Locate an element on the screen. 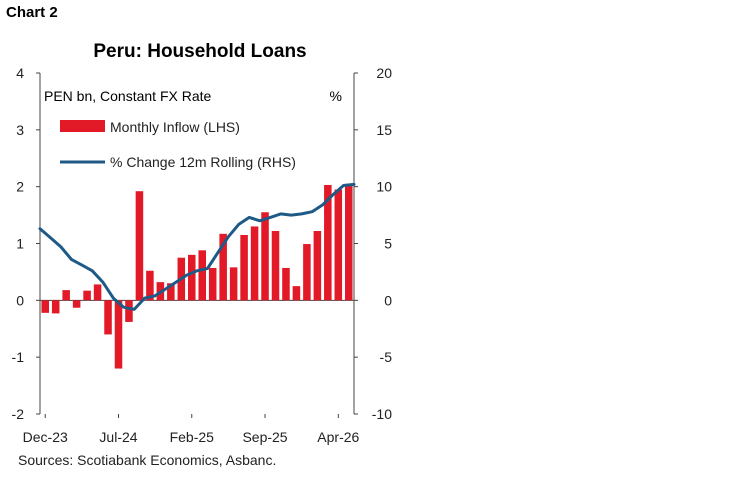 This screenshot has width=749, height=482. left-tick-label: 0 is located at coordinates (20, 300).